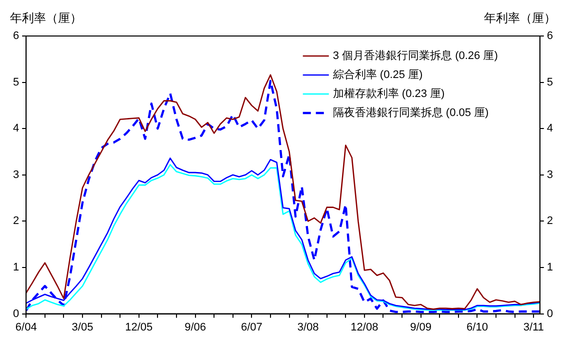  What do you see at coordinates (308, 327) in the screenshot?
I see `x-tick-label: 3/08` at bounding box center [308, 327].